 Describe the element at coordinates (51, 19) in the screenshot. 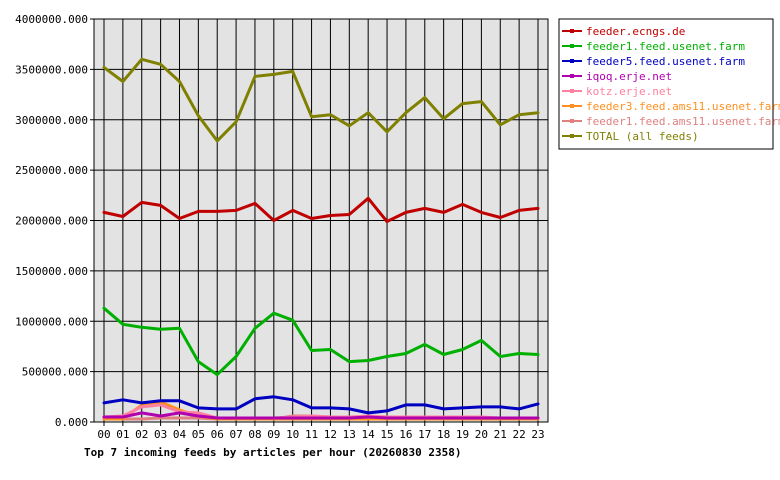

I see `y-tick-label: 4000000.000` at that location.